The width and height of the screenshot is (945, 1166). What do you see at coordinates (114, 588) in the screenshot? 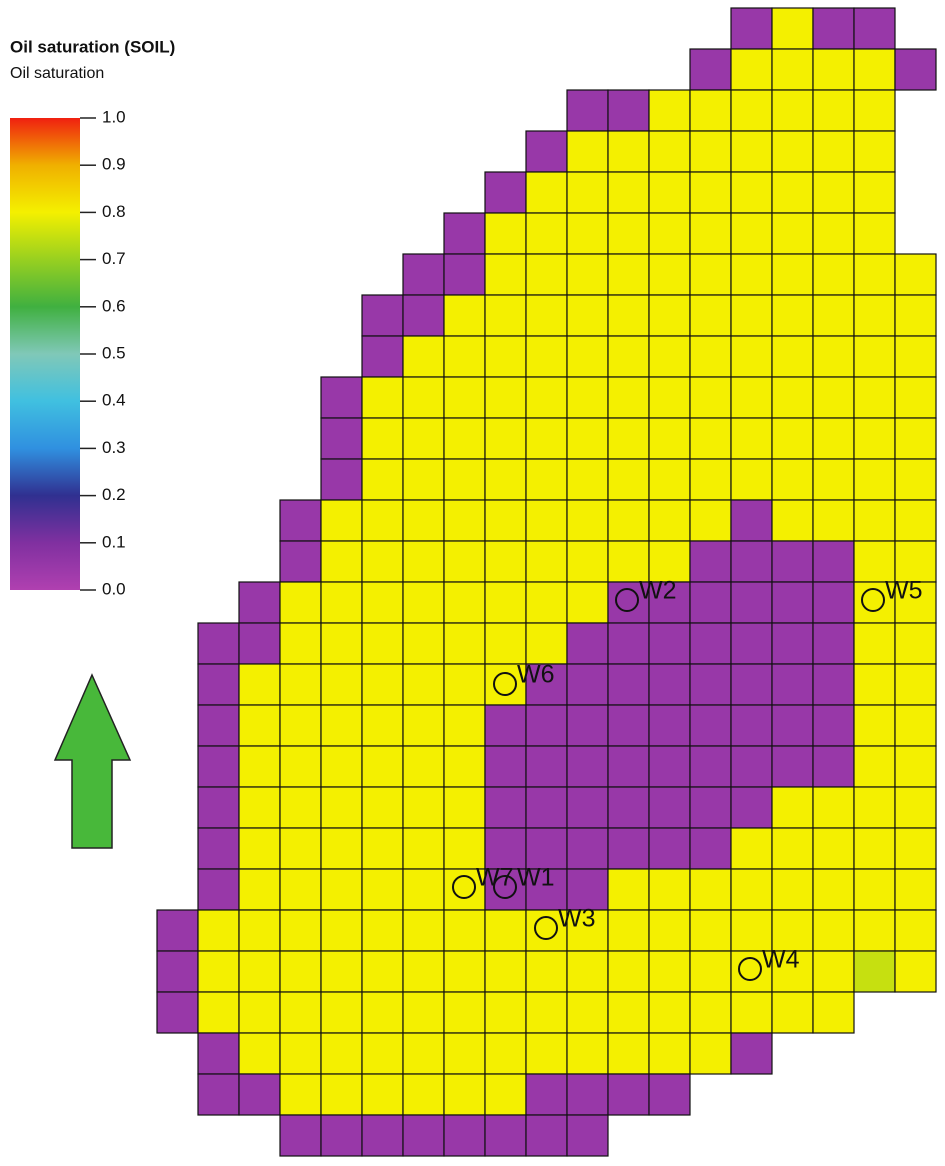
I see `colorbar-tick-label: 0.0` at bounding box center [114, 588].